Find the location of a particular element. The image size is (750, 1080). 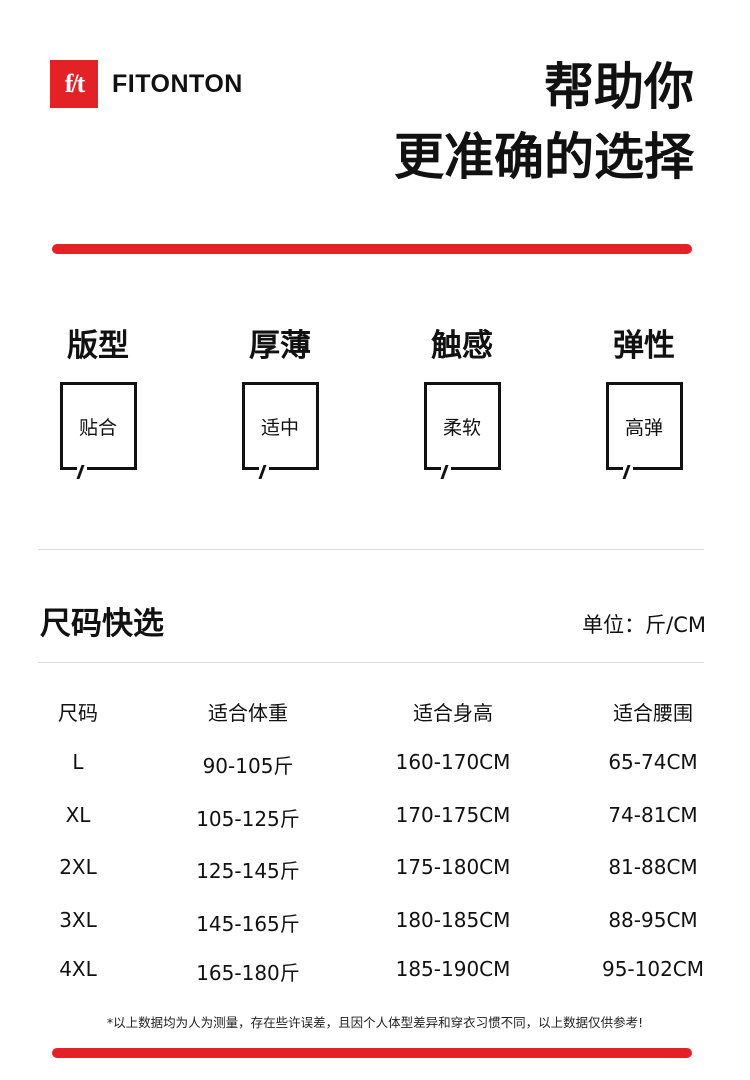

attribute-card: 版型 贴合 is located at coordinates (98, 399).